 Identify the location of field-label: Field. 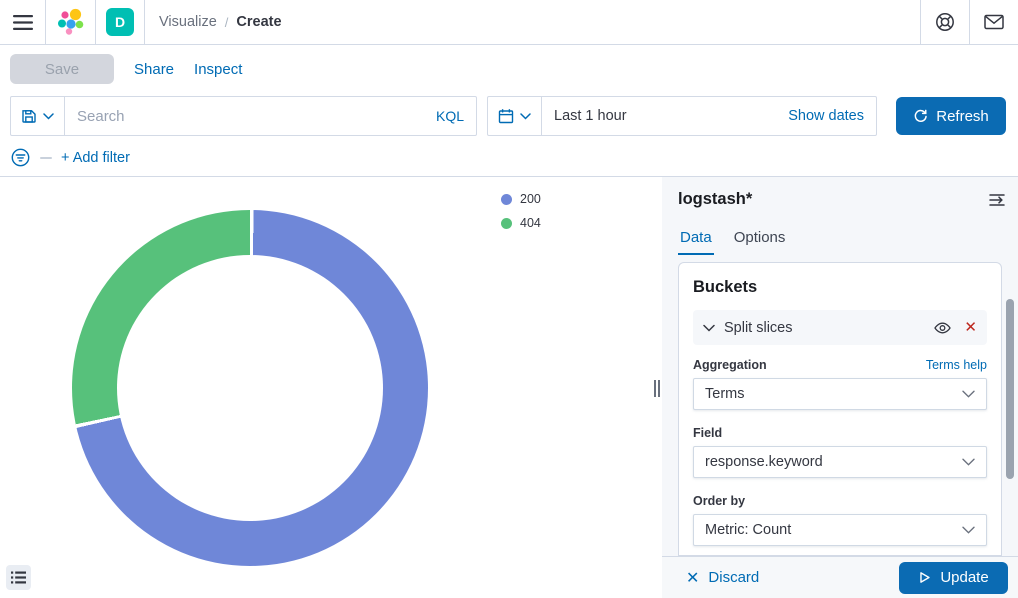
(708, 433).